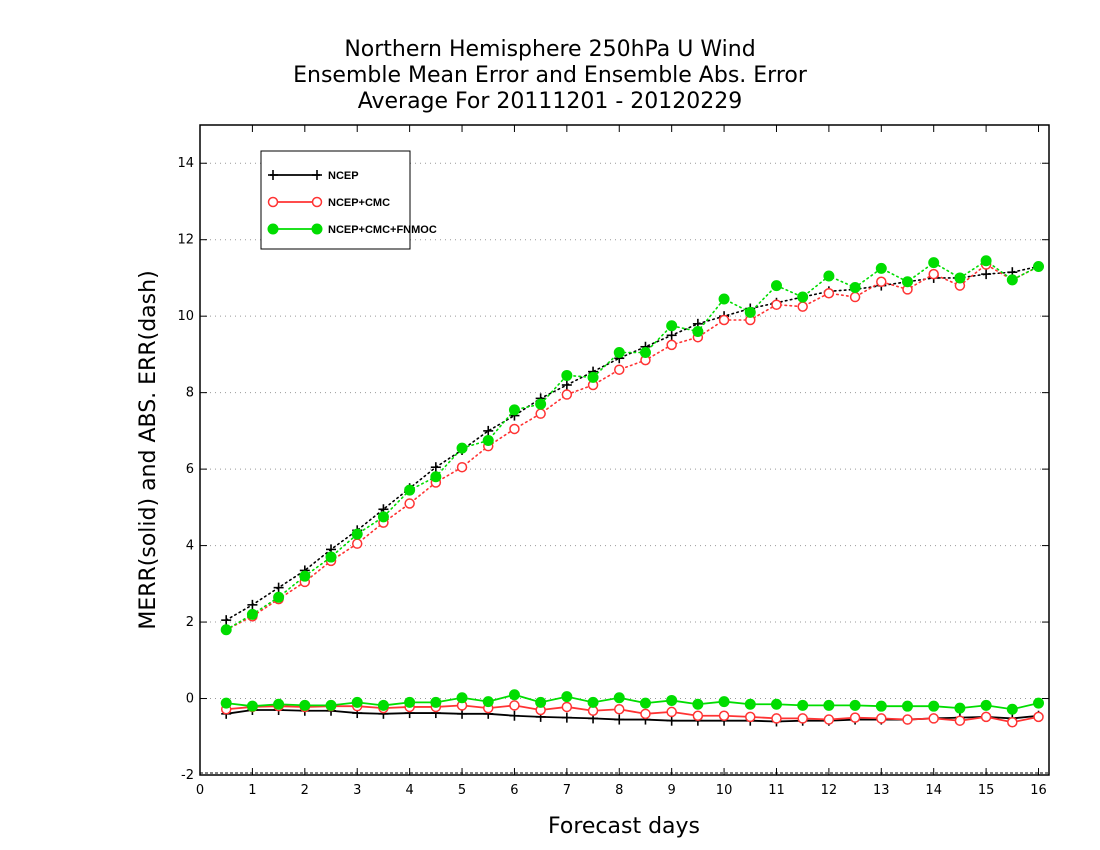  What do you see at coordinates (357, 790) in the screenshot?
I see `x-tick-label: 3` at bounding box center [357, 790].